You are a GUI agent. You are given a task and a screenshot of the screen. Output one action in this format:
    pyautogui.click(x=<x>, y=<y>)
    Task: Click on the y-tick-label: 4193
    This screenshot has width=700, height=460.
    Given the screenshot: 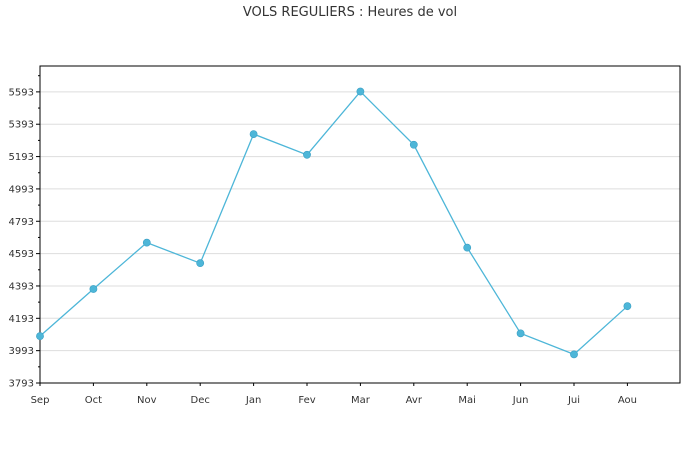 What is the action you would take?
    pyautogui.click(x=21, y=319)
    